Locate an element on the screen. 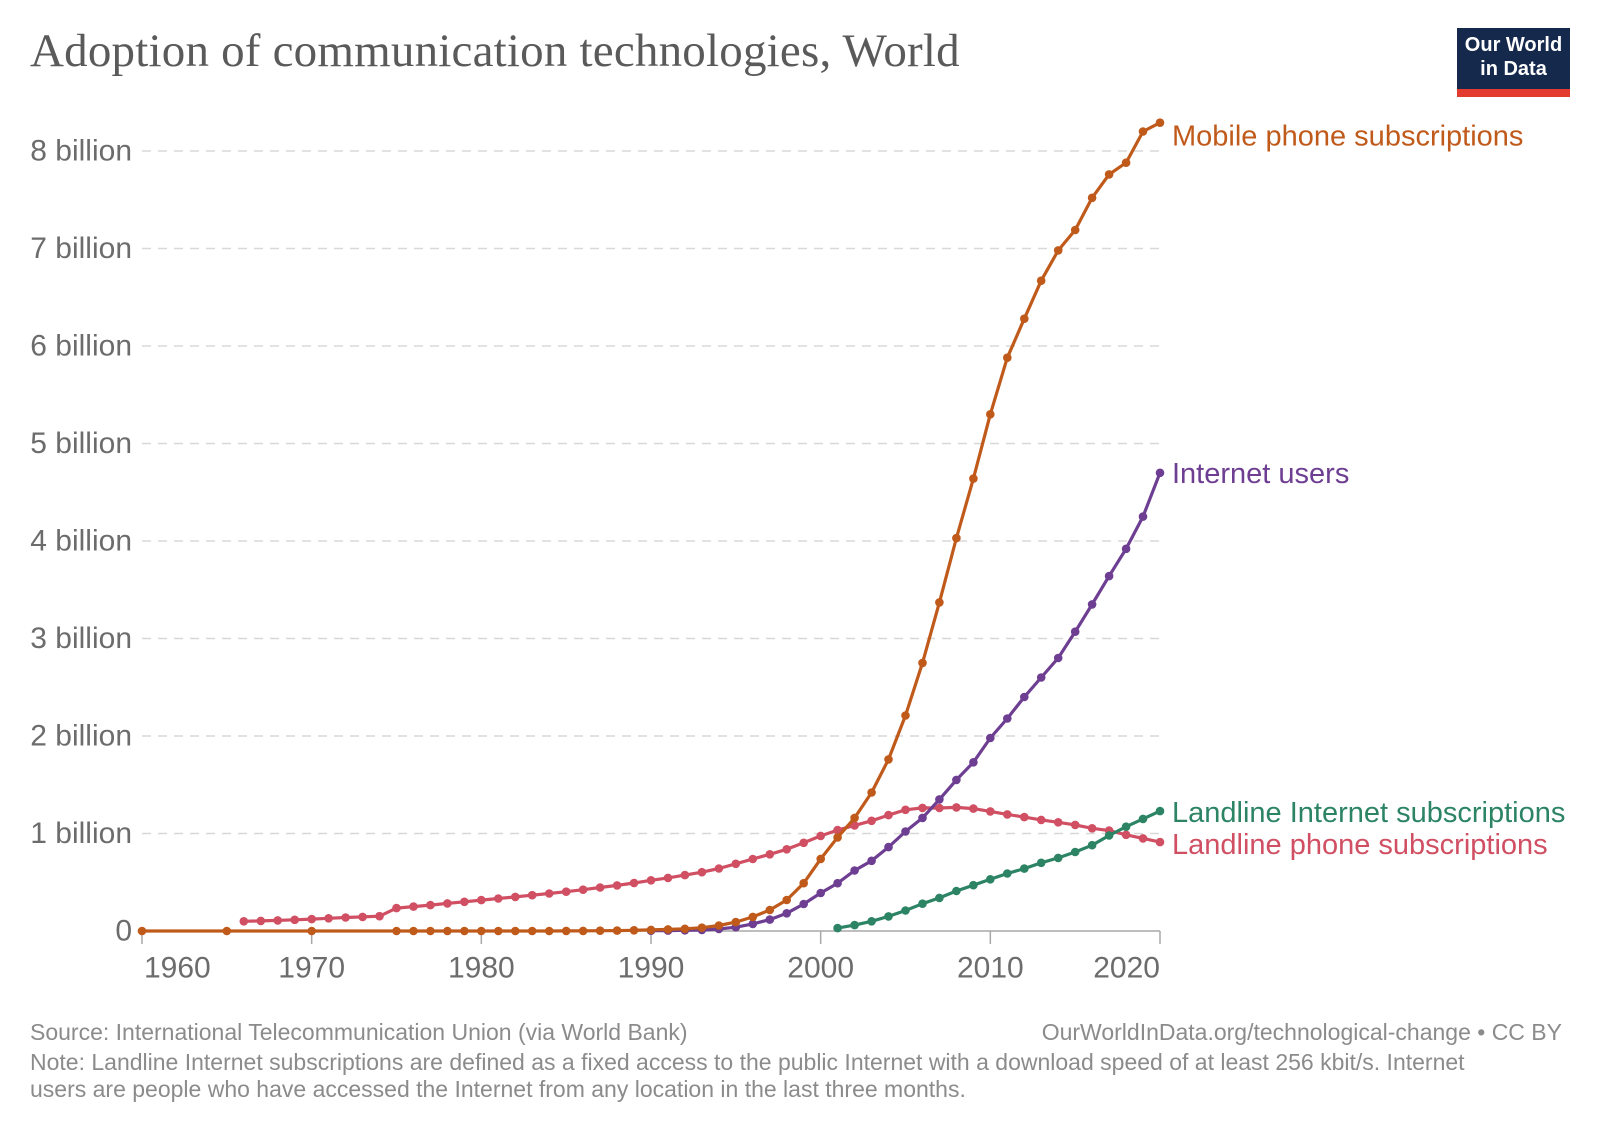 The image size is (1600, 1129). series-line-landline_phone is located at coordinates (702, 864).